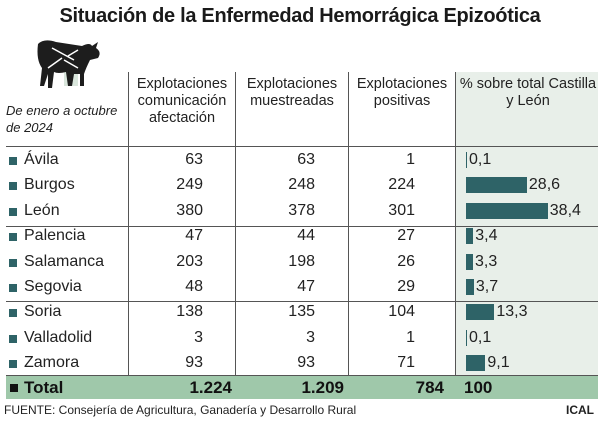 The height and width of the screenshot is (422, 600). I want to click on header-porcentaje: % sobre total Castilla y León, so click(528, 92).